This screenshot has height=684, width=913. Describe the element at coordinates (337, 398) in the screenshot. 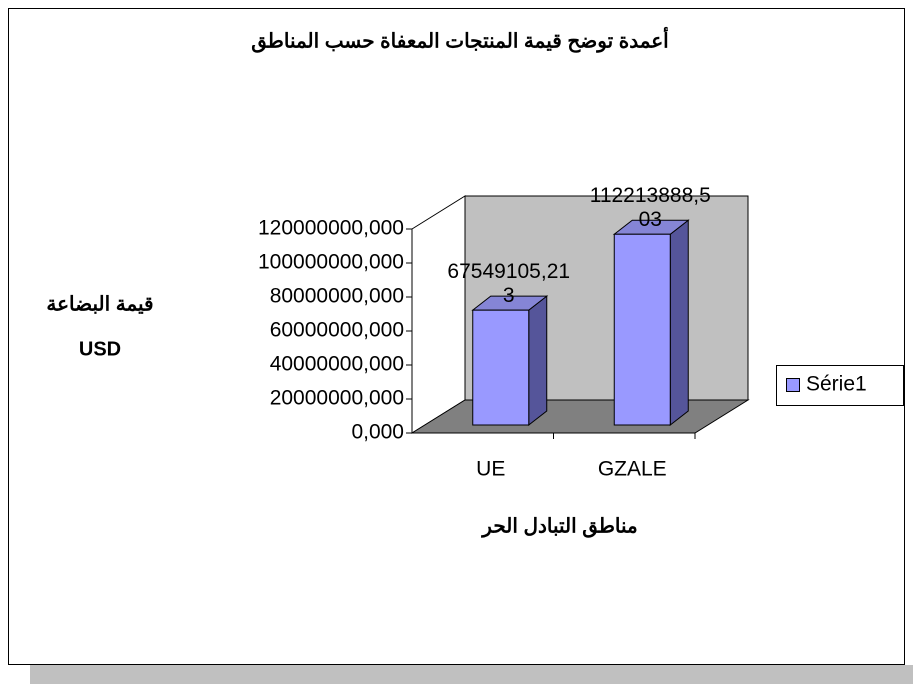

I see `y-tick-label: 20000000,000` at that location.